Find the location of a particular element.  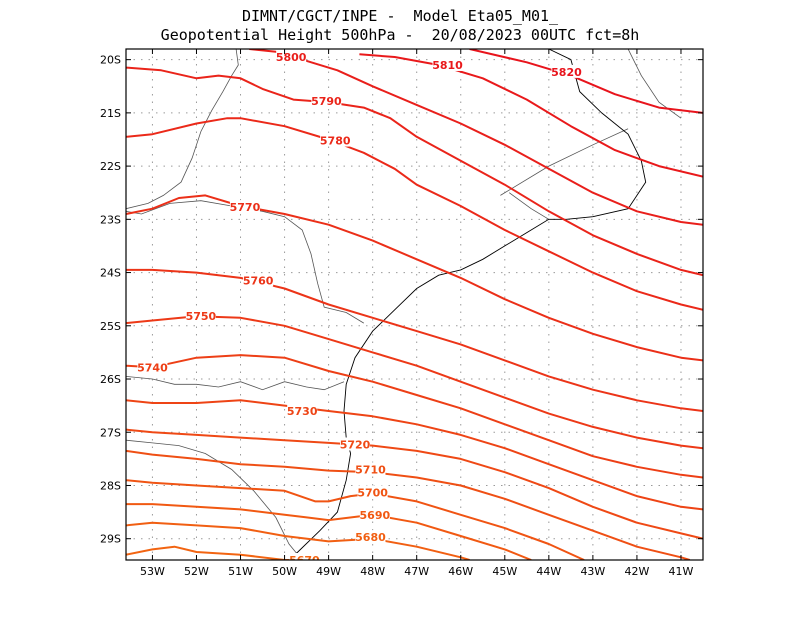

lat-tick-label: 25S is located at coordinates (110, 326).